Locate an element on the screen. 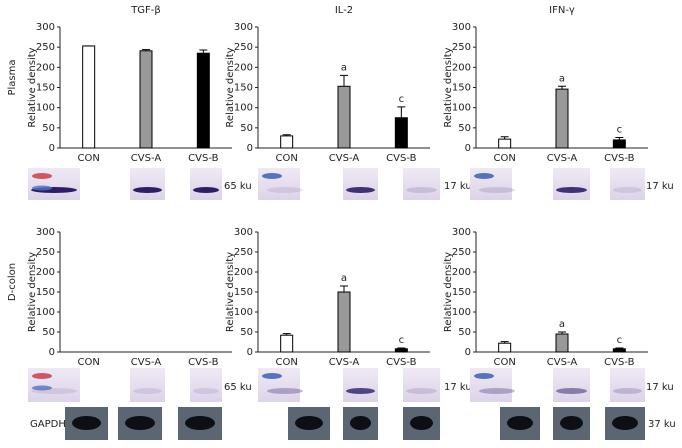 This screenshot has width=682, height=448. gapdh-size-label: 37 ku is located at coordinates (662, 424).